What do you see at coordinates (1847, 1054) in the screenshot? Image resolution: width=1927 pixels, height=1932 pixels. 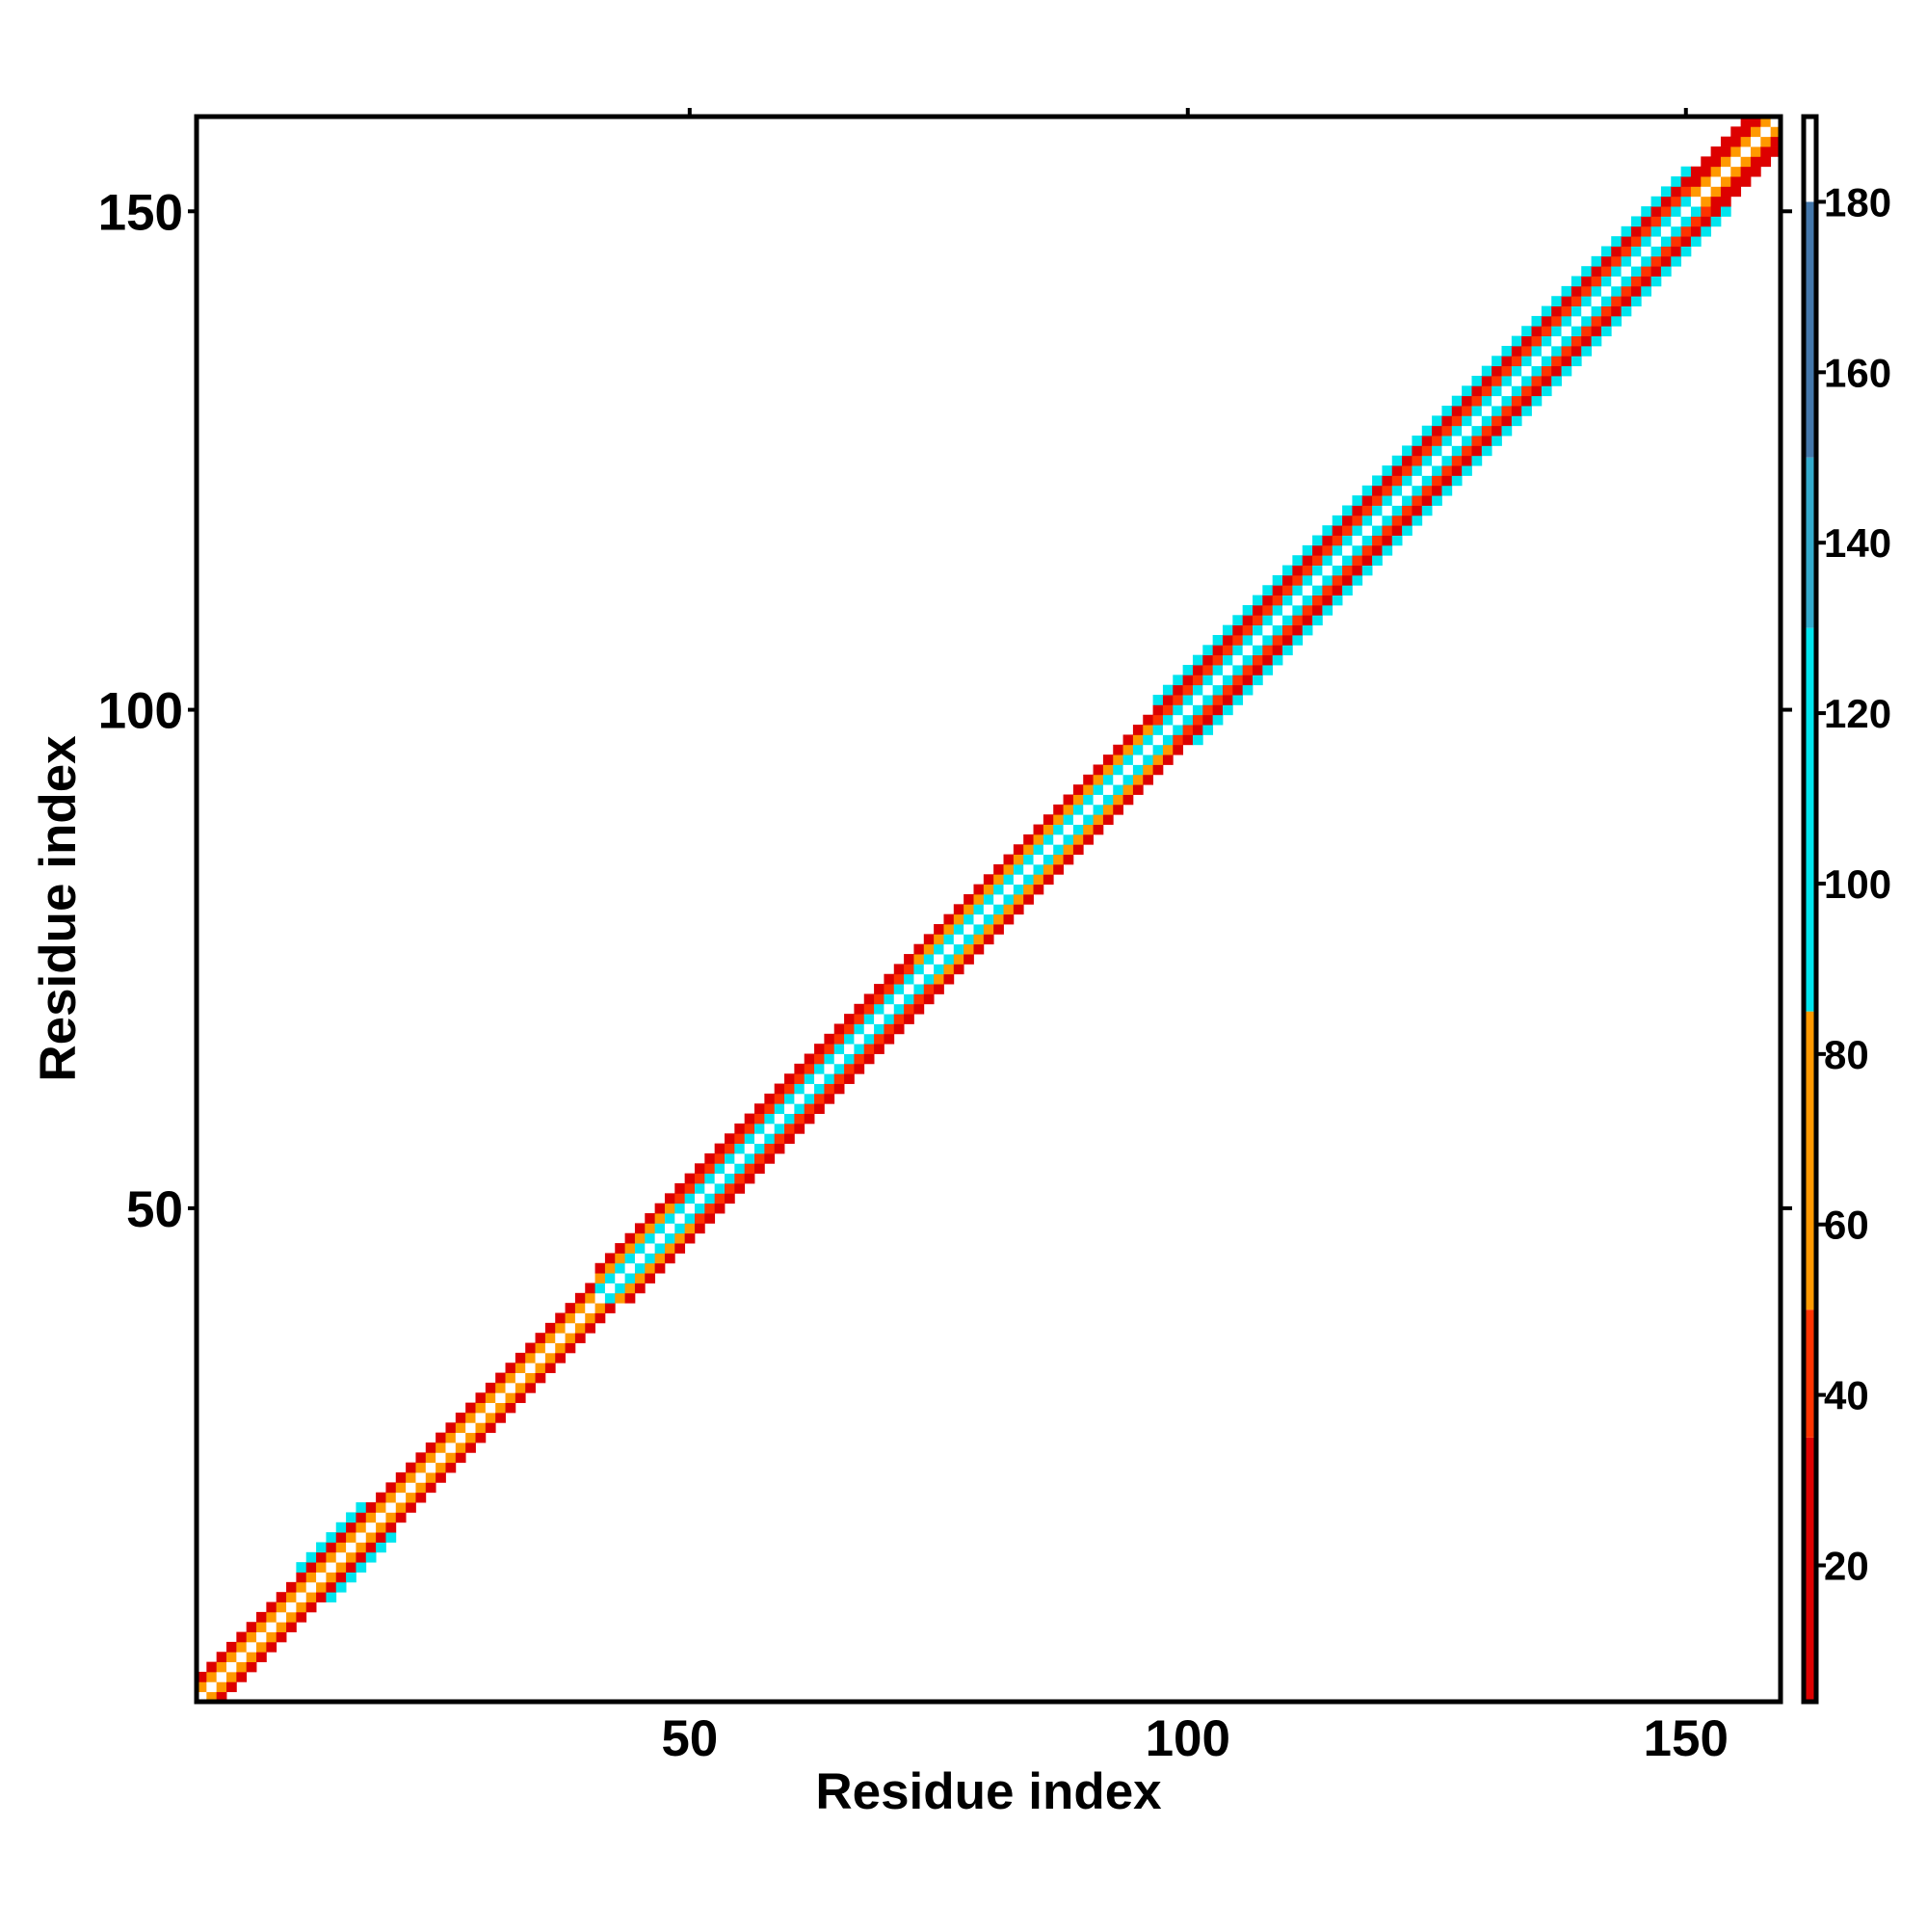 I see `colorbar-tick-label: 80` at bounding box center [1847, 1054].